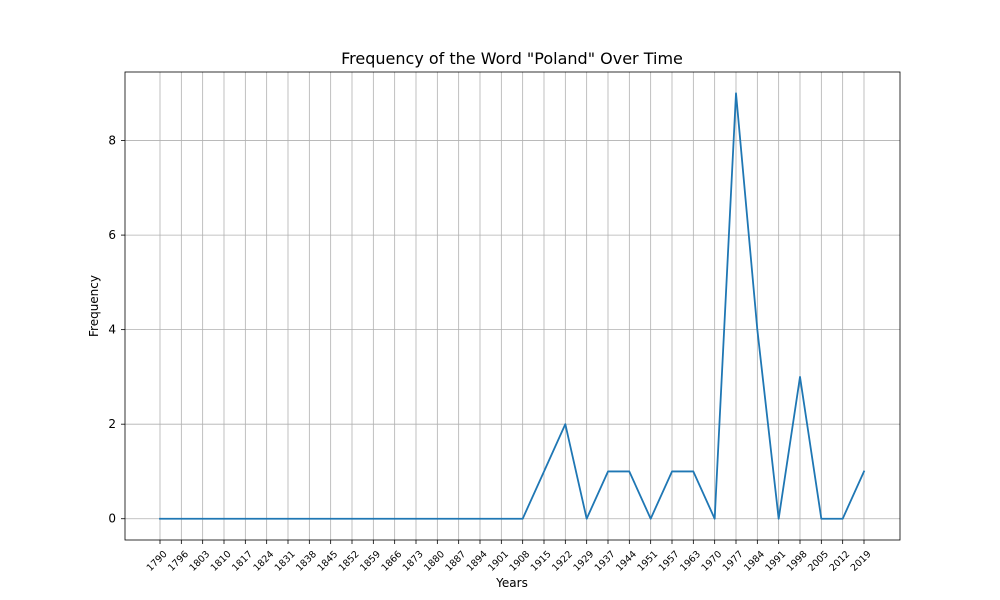 Image resolution: width=1000 pixels, height=600 pixels. Describe the element at coordinates (112, 235) in the screenshot. I see `y-tick-label: 6` at that location.